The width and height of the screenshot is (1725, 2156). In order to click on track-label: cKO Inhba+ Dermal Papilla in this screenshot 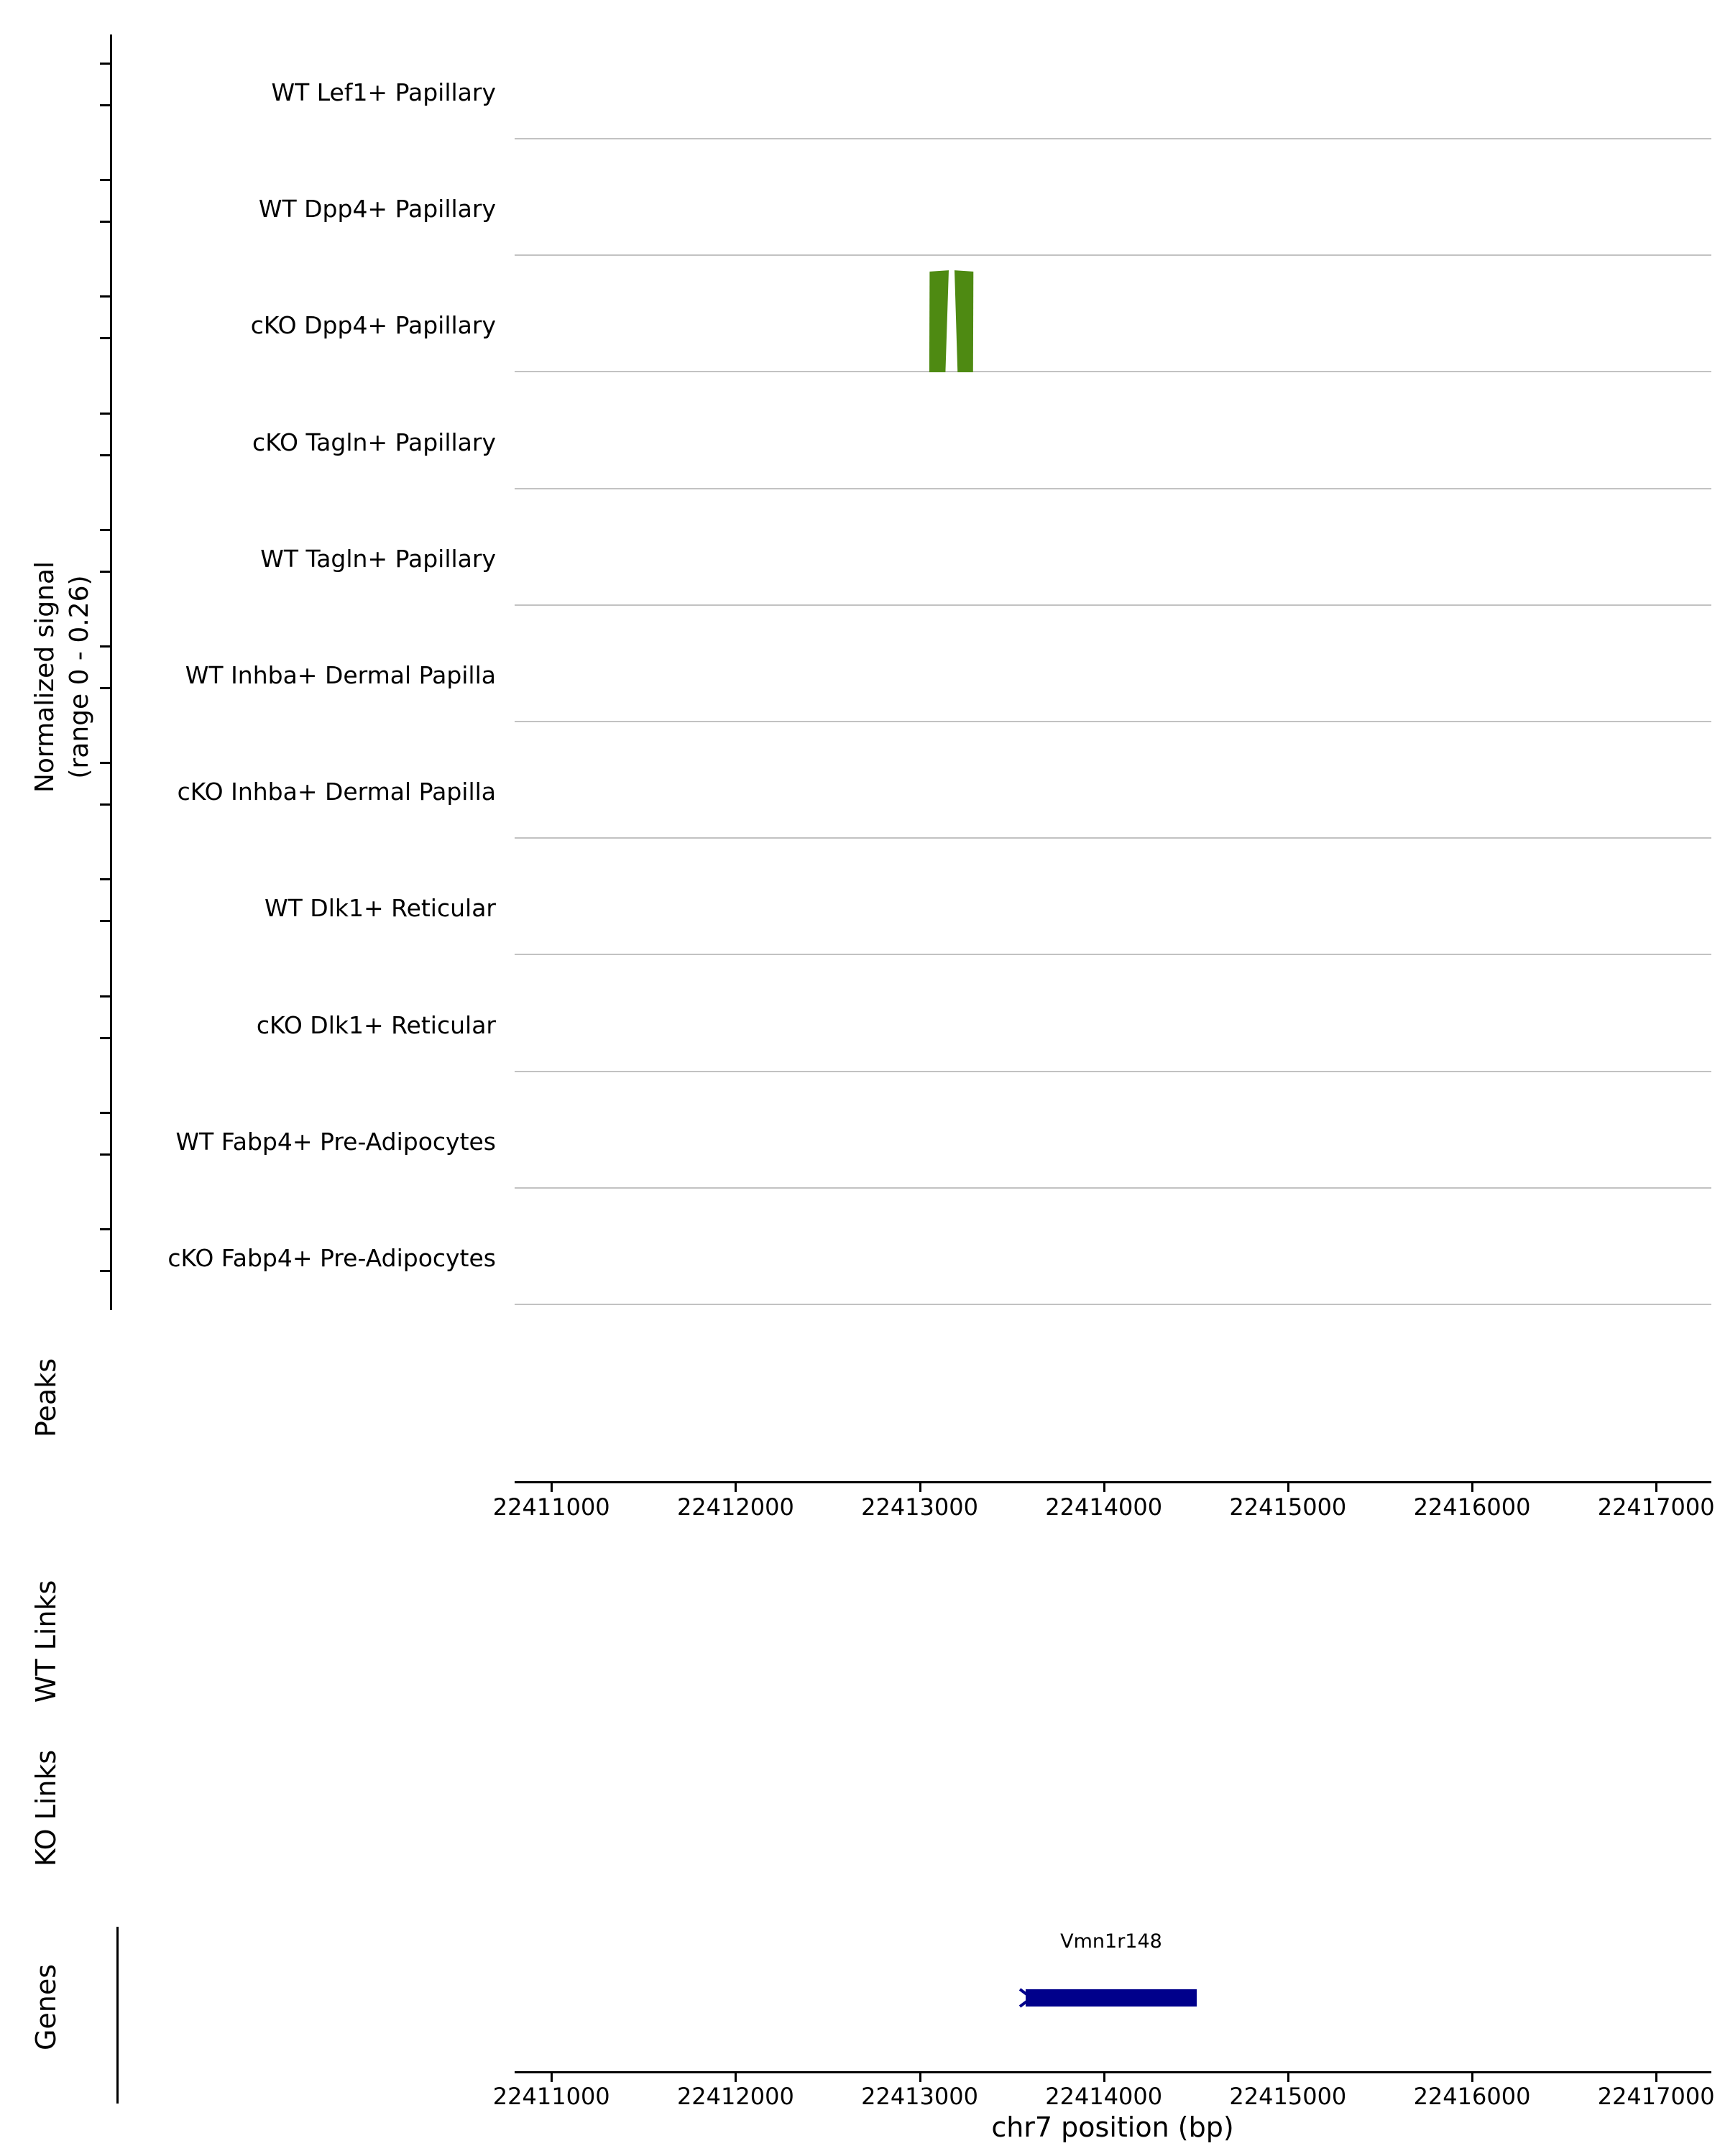, I will do `click(336, 792)`.